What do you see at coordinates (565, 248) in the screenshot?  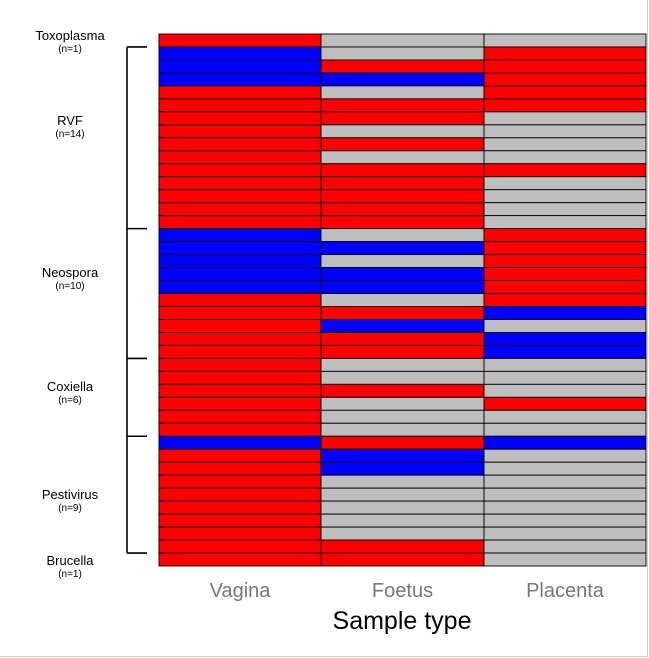 I see `heatmap-cell-r16-c2` at bounding box center [565, 248].